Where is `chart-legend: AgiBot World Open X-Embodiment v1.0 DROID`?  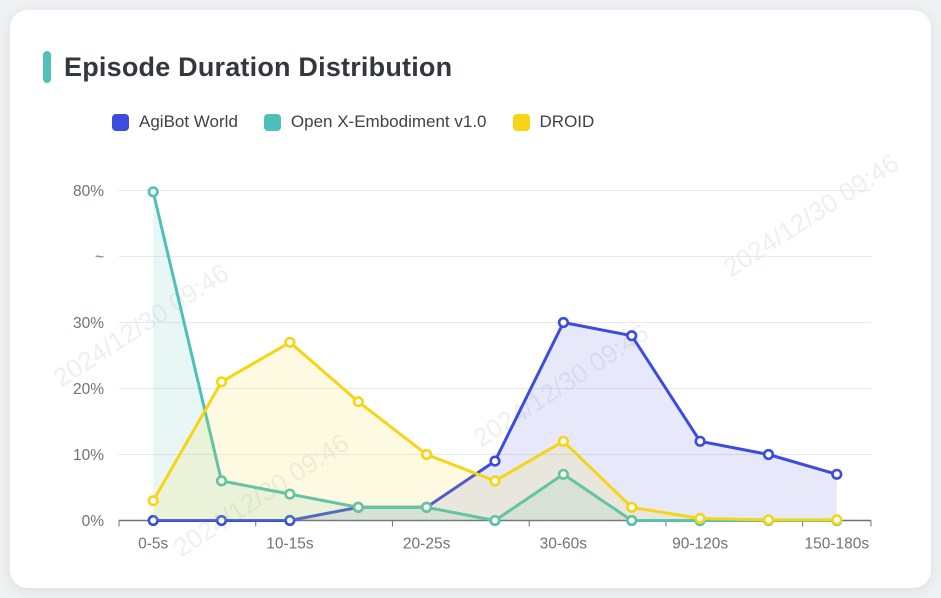 chart-legend: AgiBot World Open X-Embodiment v1.0 DROID is located at coordinates (353, 122).